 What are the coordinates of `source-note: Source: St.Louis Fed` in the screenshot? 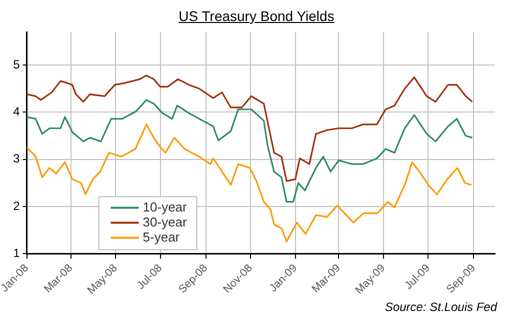 It's located at (440, 307).